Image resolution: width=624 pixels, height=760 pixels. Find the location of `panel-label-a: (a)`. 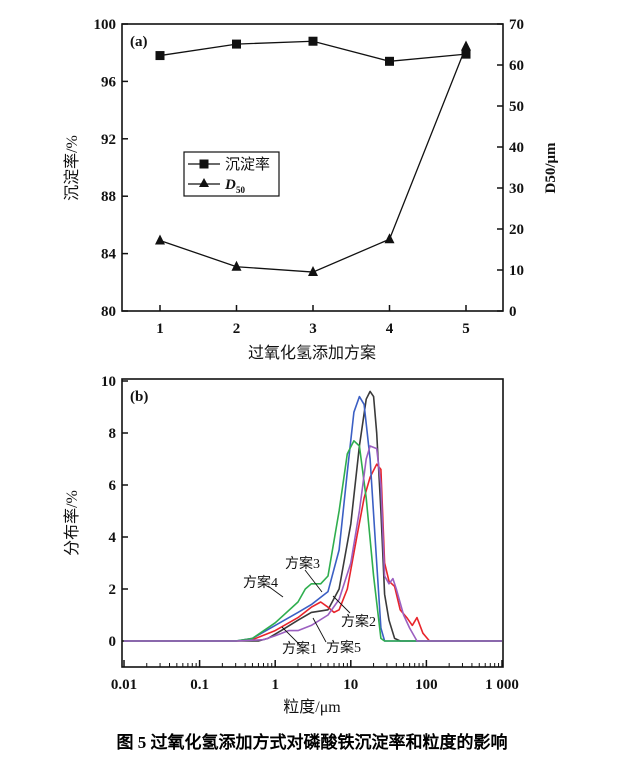

panel-label-a: (a) is located at coordinates (139, 42).